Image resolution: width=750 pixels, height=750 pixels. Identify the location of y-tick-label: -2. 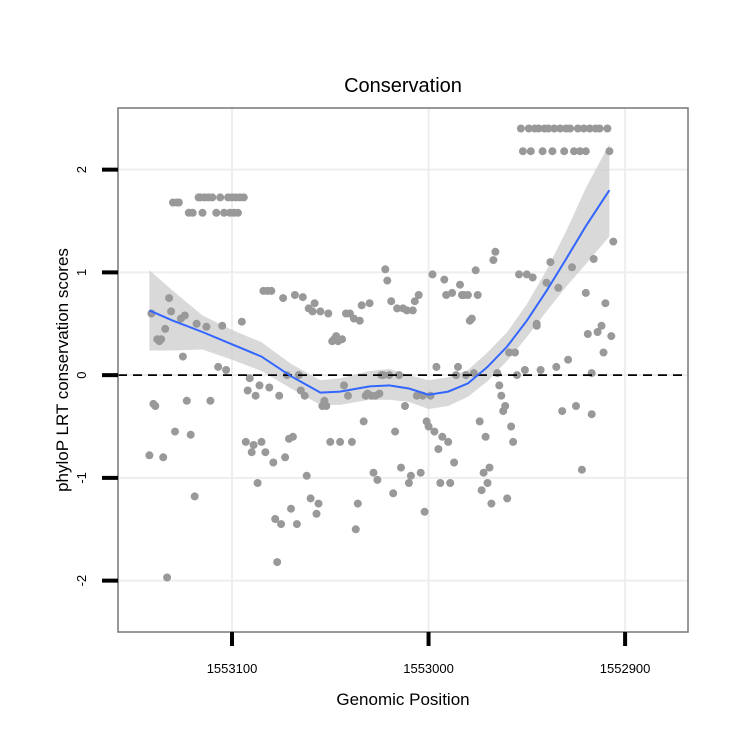
(81, 581).